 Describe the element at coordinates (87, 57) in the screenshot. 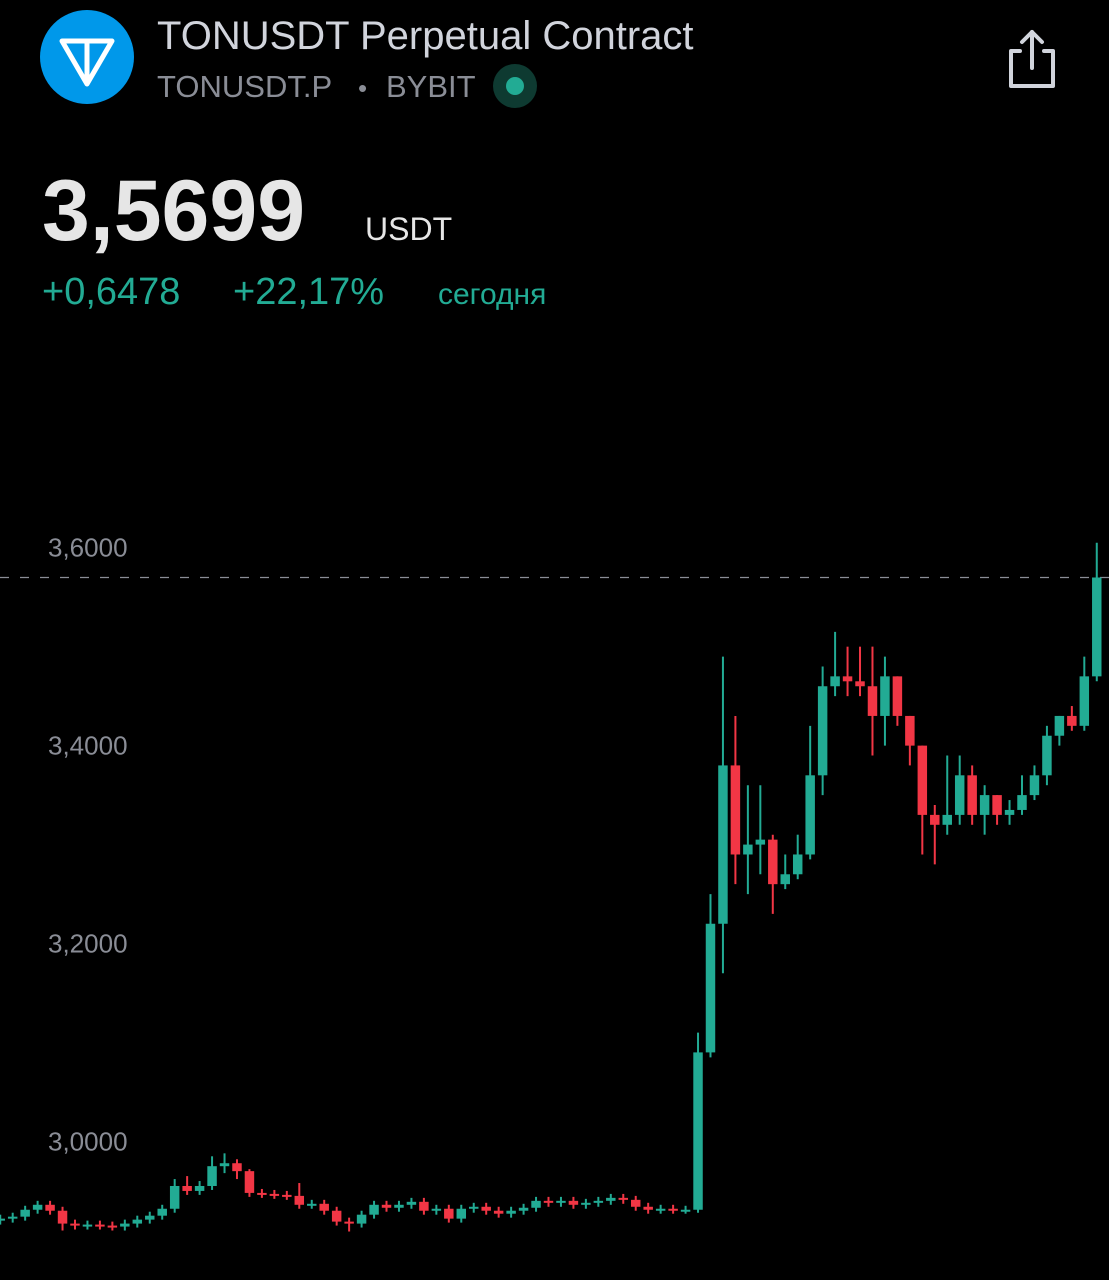

I see `logo` at that location.